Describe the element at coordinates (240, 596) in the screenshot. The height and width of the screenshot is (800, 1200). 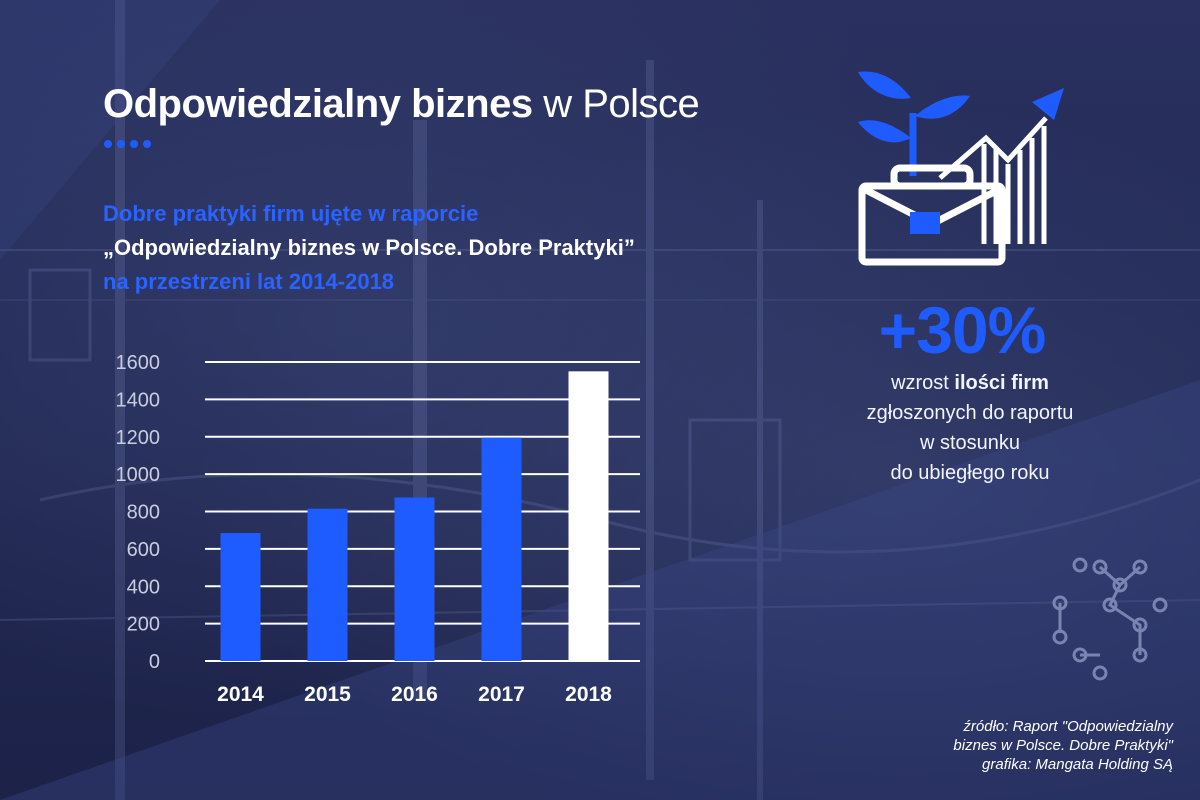
I see `bar-2014` at that location.